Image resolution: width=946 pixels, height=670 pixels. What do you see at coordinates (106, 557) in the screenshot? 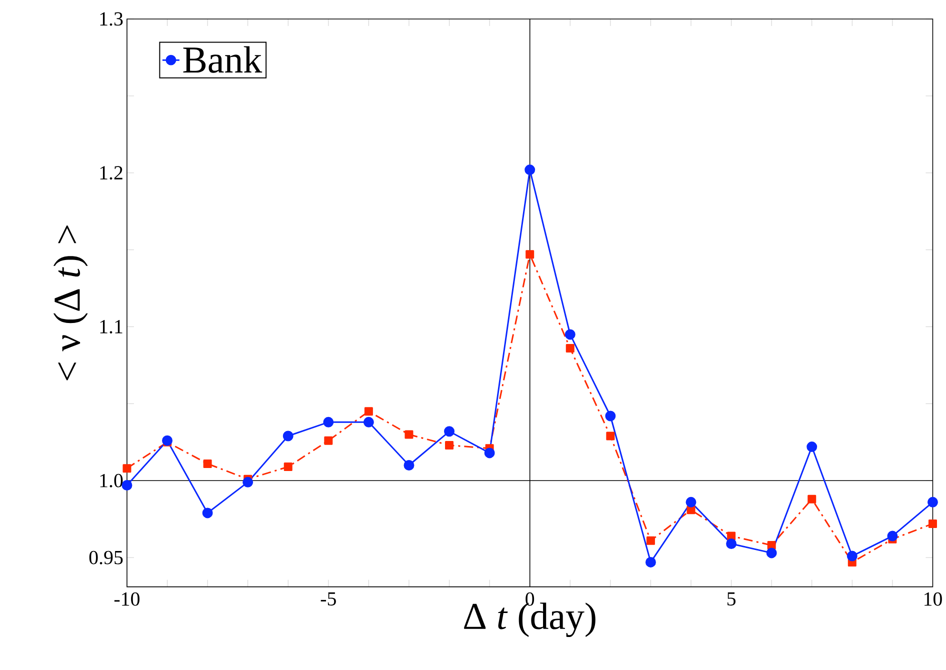
I see `y-tick-label: 0.95` at bounding box center [106, 557].